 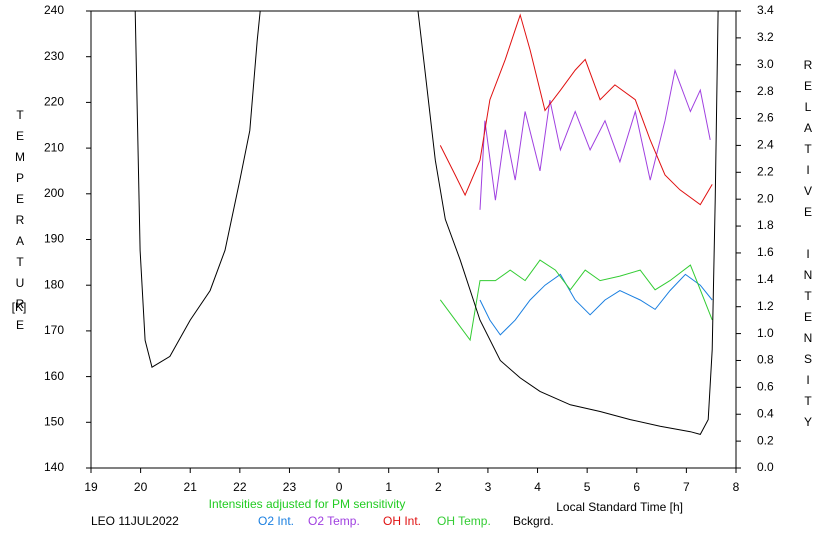 What do you see at coordinates (765, 118) in the screenshot?
I see `y2-tick-label: 2.6` at bounding box center [765, 118].